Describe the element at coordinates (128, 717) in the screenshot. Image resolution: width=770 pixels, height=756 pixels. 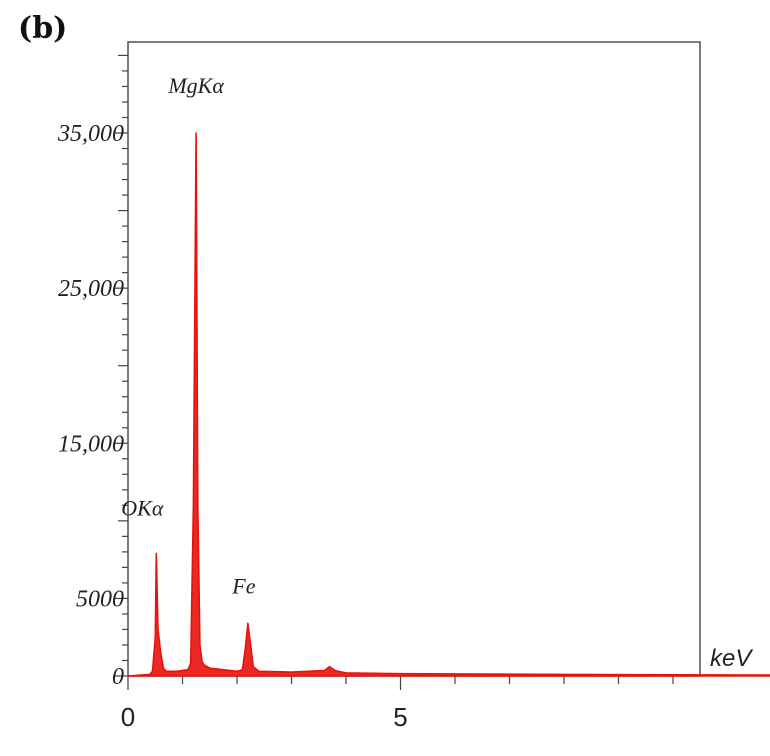
I see `x-tick-label: 0` at that location.